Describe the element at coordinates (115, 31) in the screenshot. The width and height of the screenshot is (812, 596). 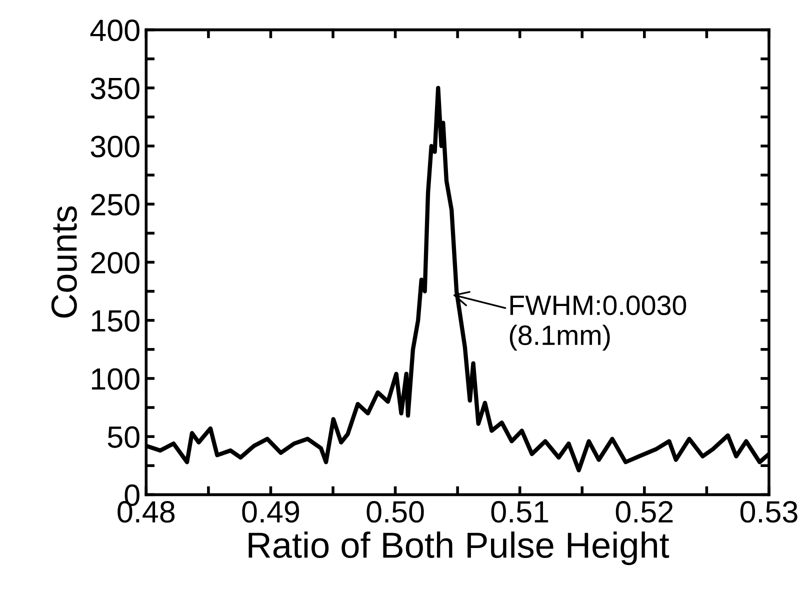
I see `y-tick-label: 400` at that location.